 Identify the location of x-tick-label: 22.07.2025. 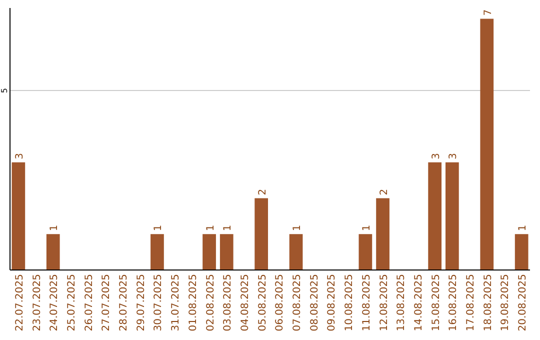
(20, 303).